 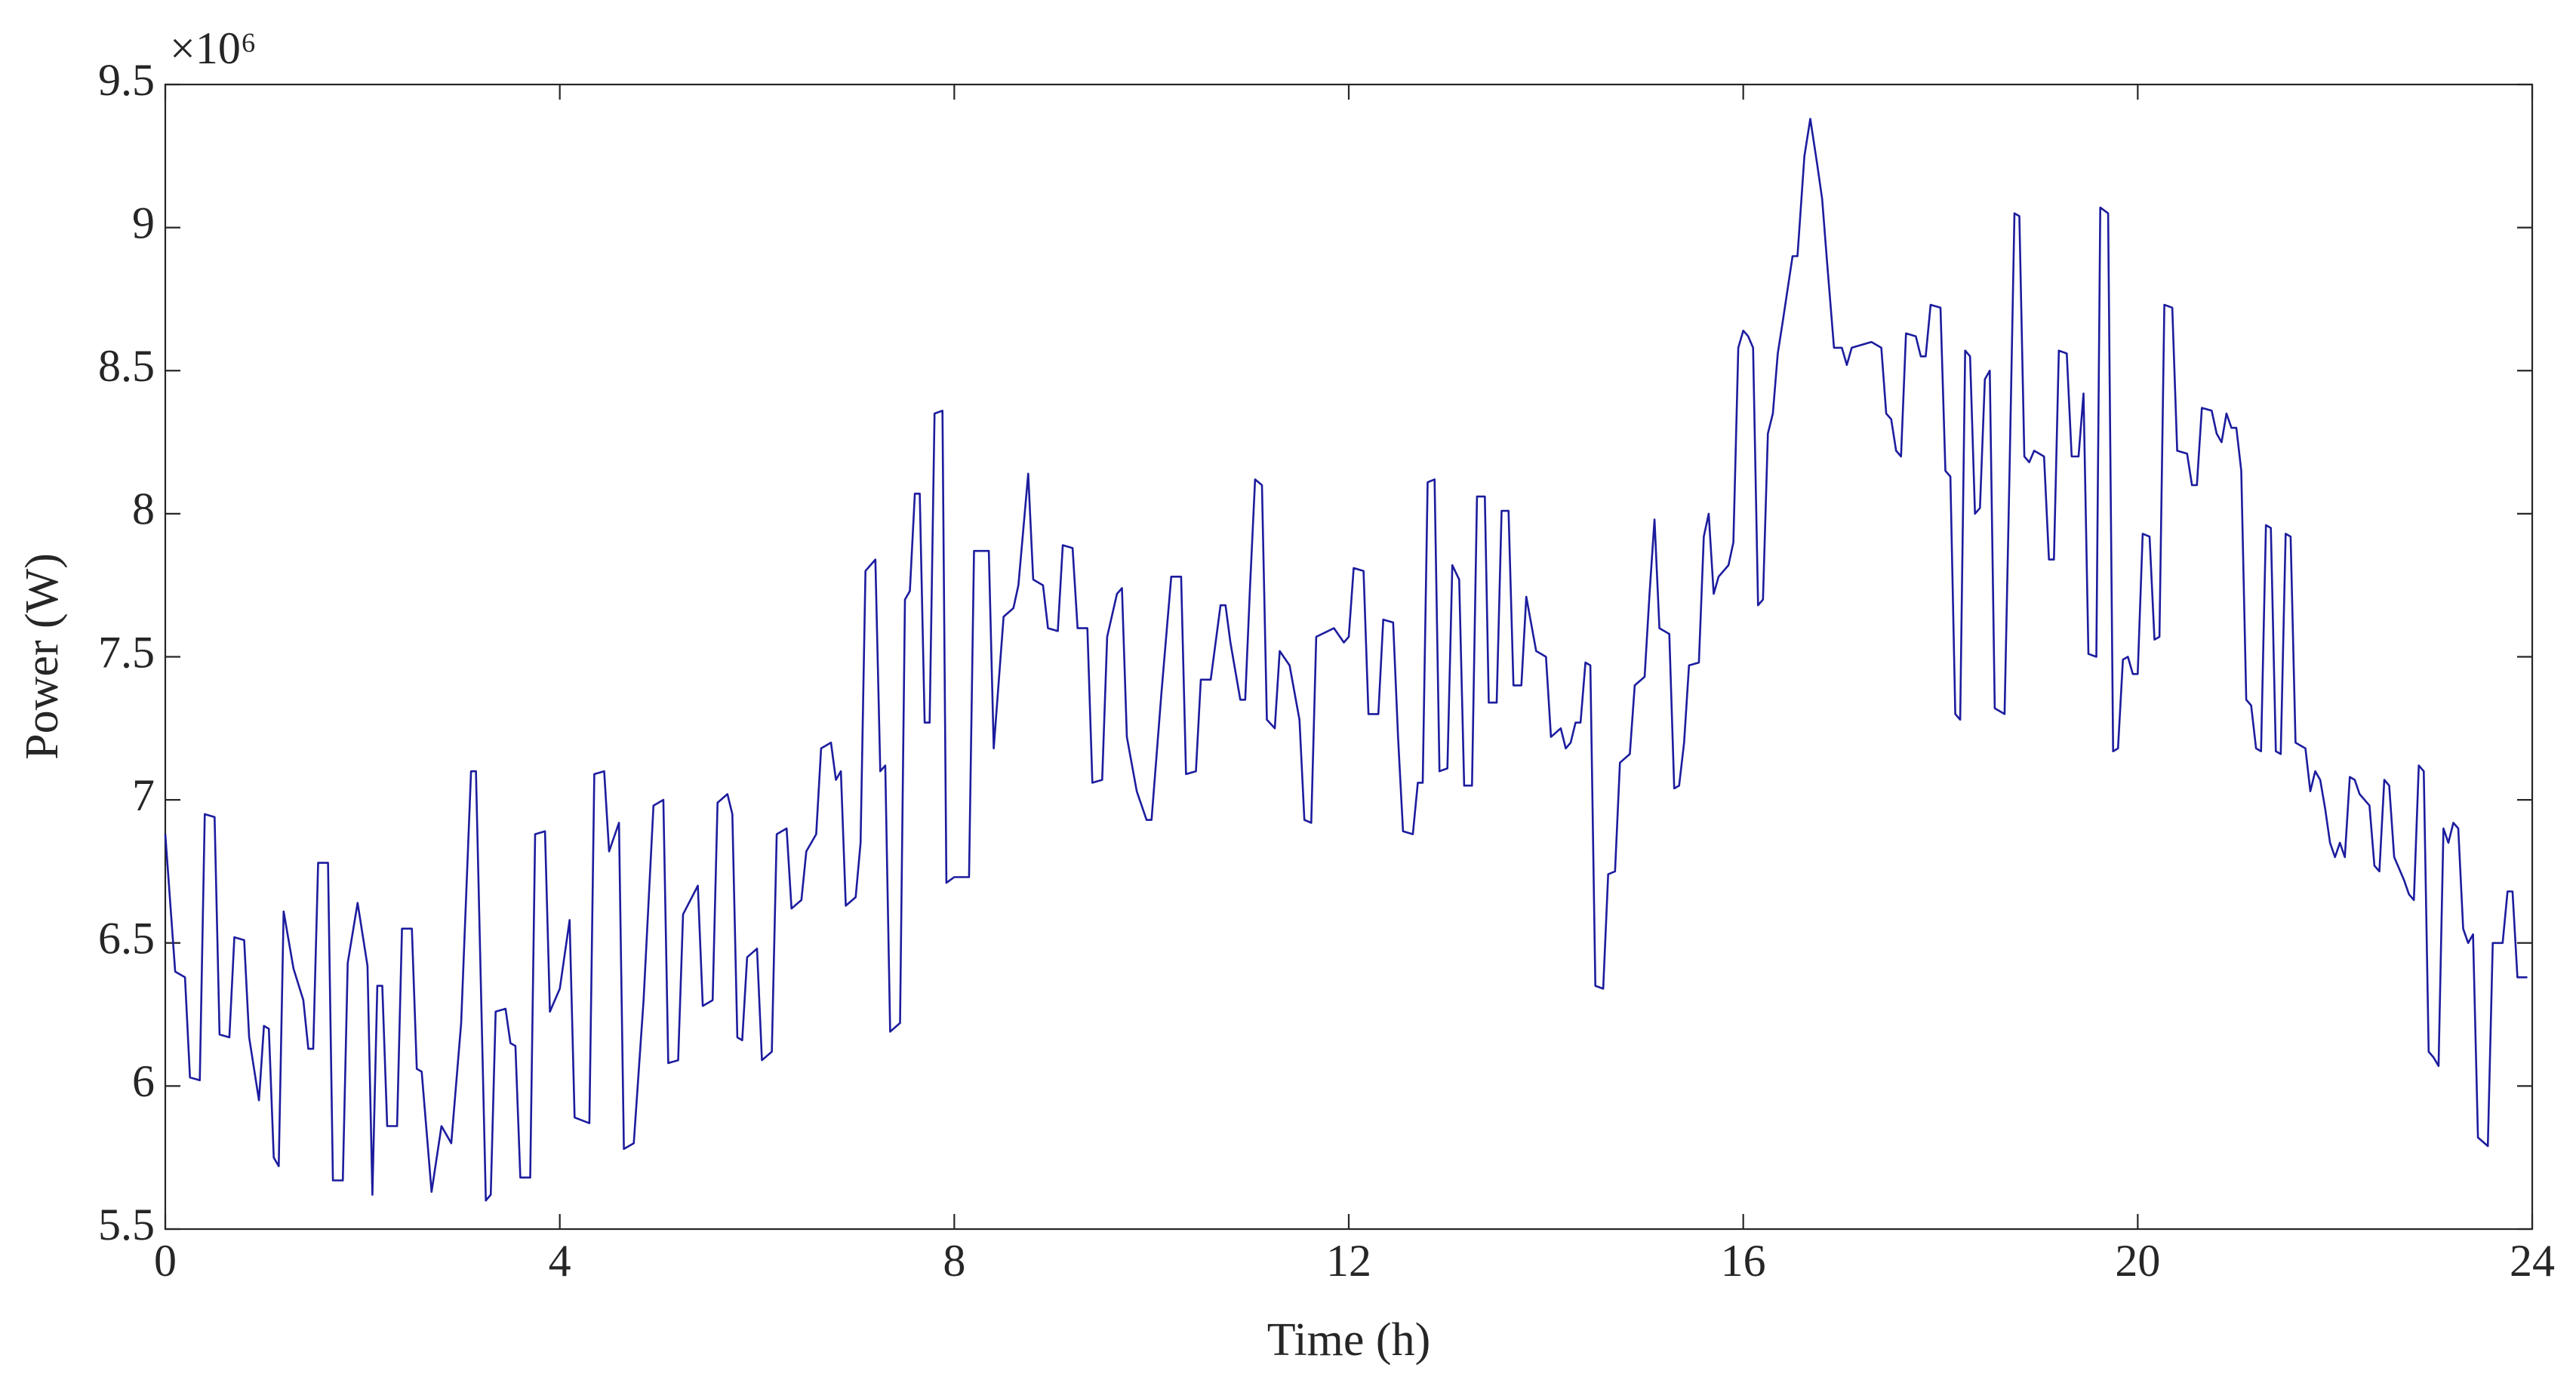 I want to click on y-tick-label: 8, so click(x=143, y=509).